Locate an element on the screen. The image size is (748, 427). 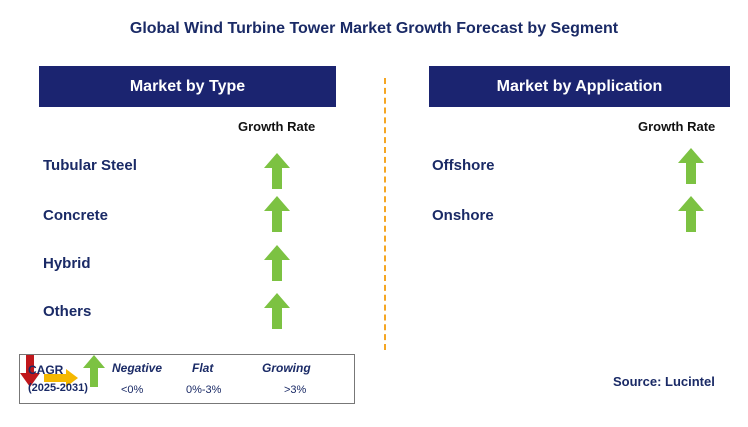
down-arrow-icon is located at coordinates (30, 371).